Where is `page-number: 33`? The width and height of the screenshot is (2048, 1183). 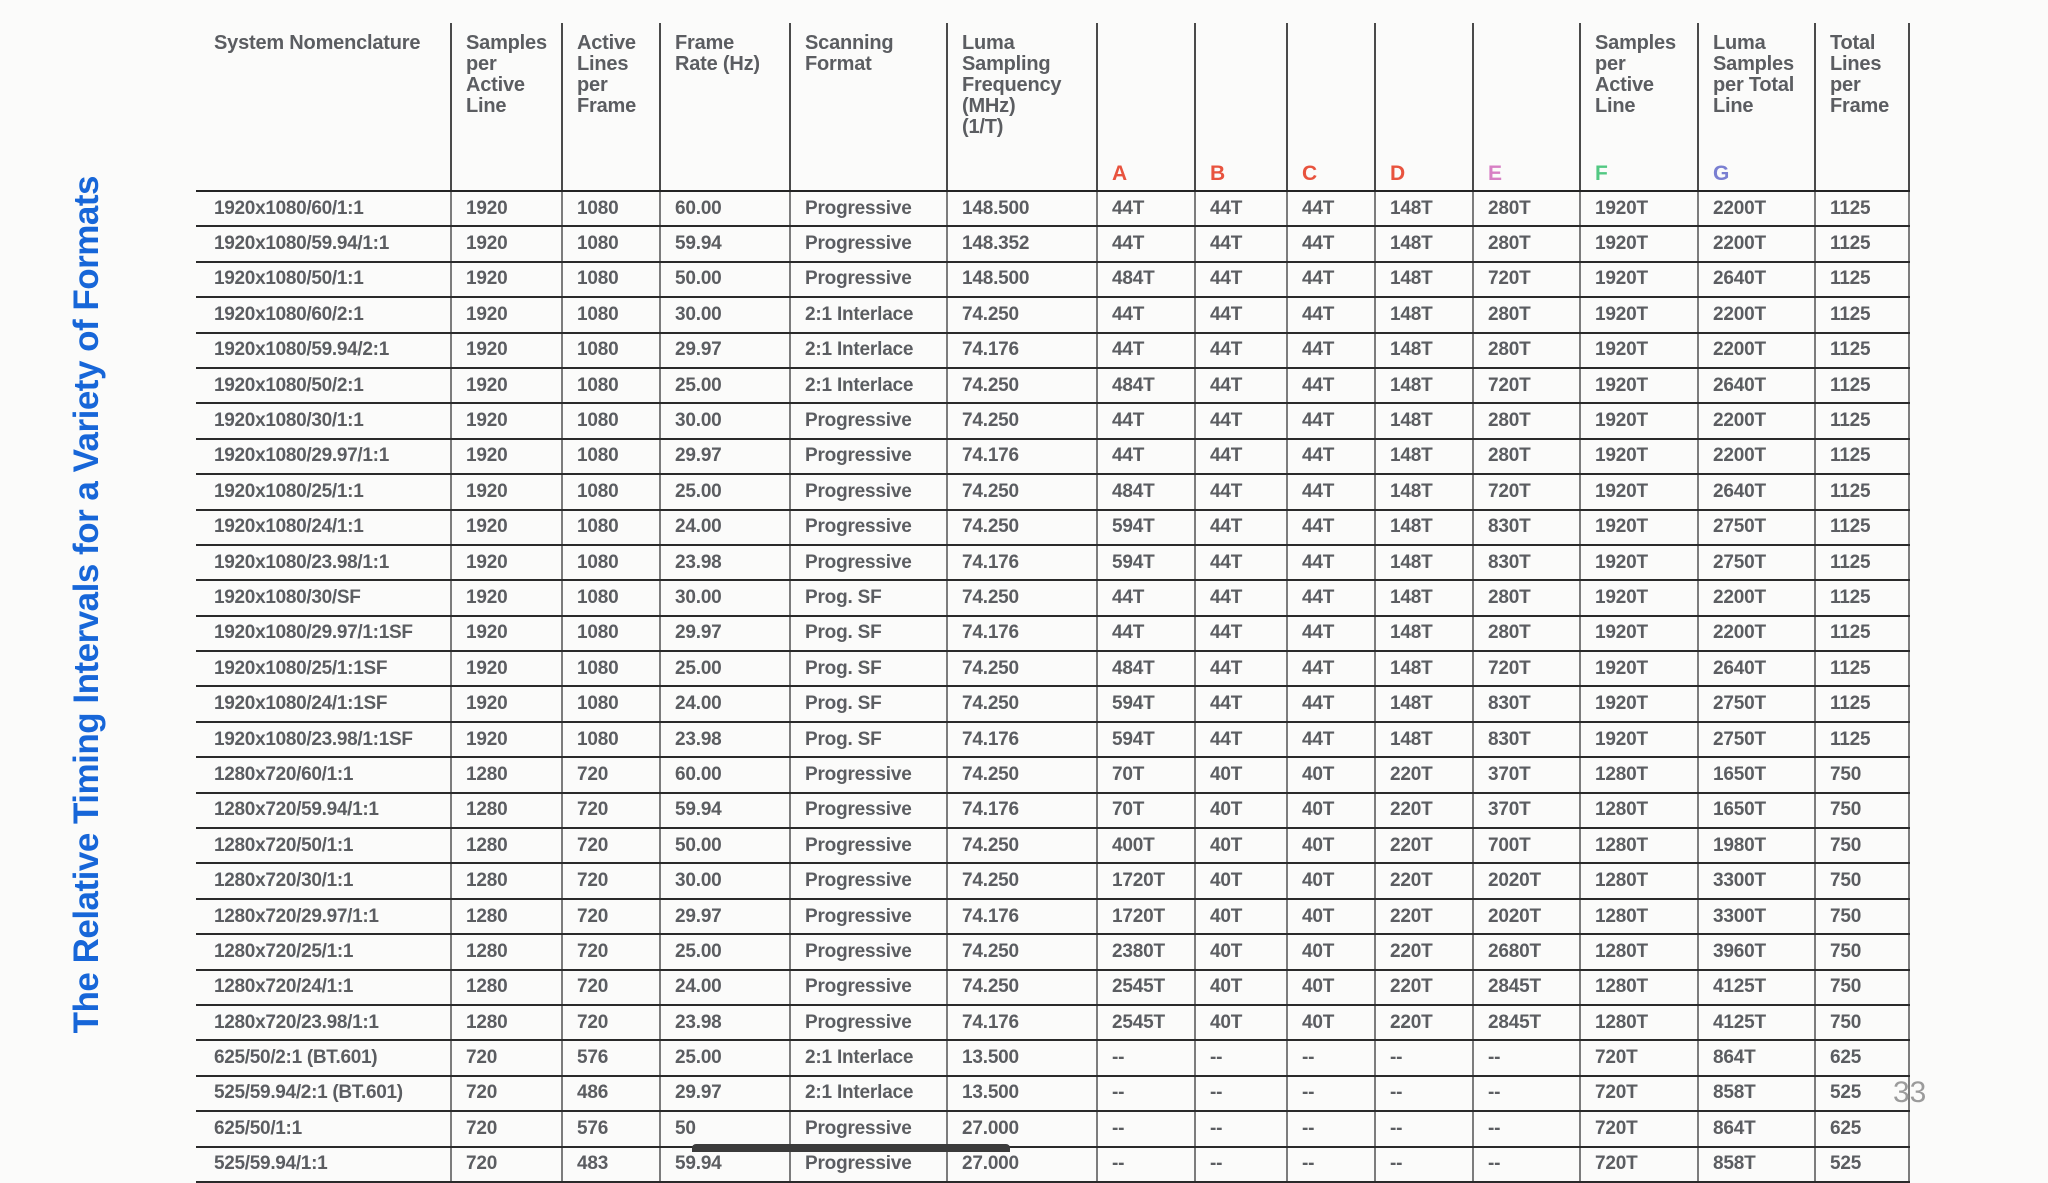 page-number: 33 is located at coordinates (1910, 1092).